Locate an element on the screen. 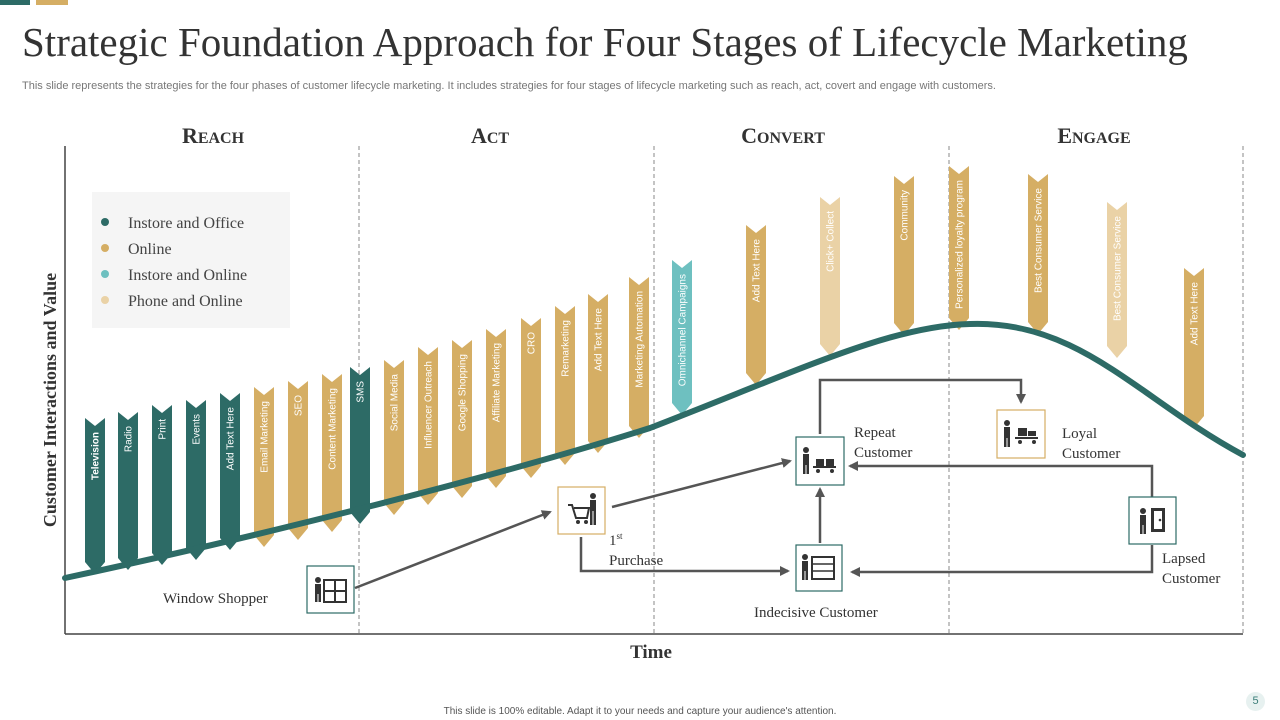 This screenshot has height=720, width=1280. stage-initial: E is located at coordinates (1064, 135).